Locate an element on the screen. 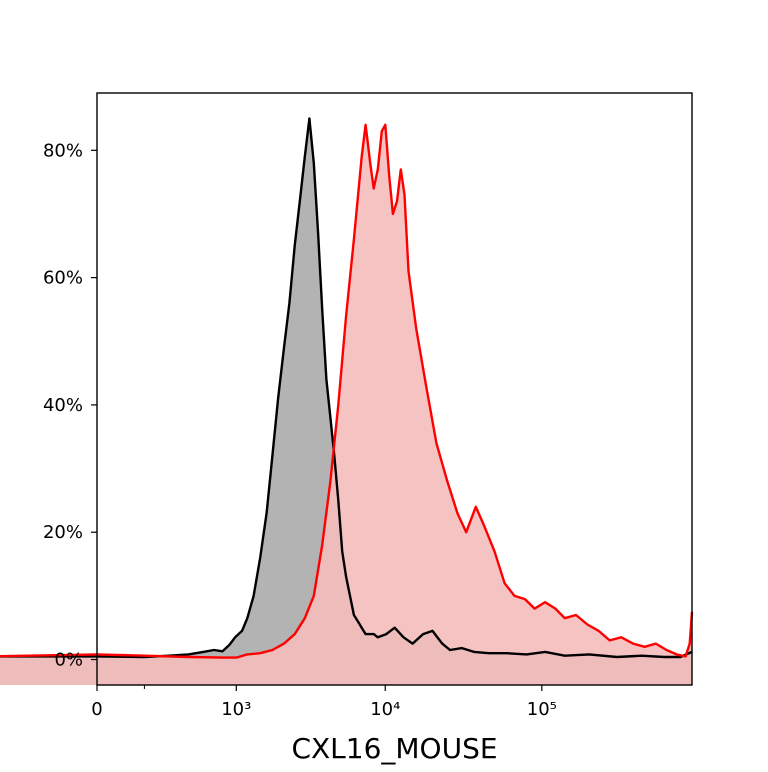 Image resolution: width=768 pixels, height=772 pixels. y-tick-label: 20% is located at coordinates (63, 532).